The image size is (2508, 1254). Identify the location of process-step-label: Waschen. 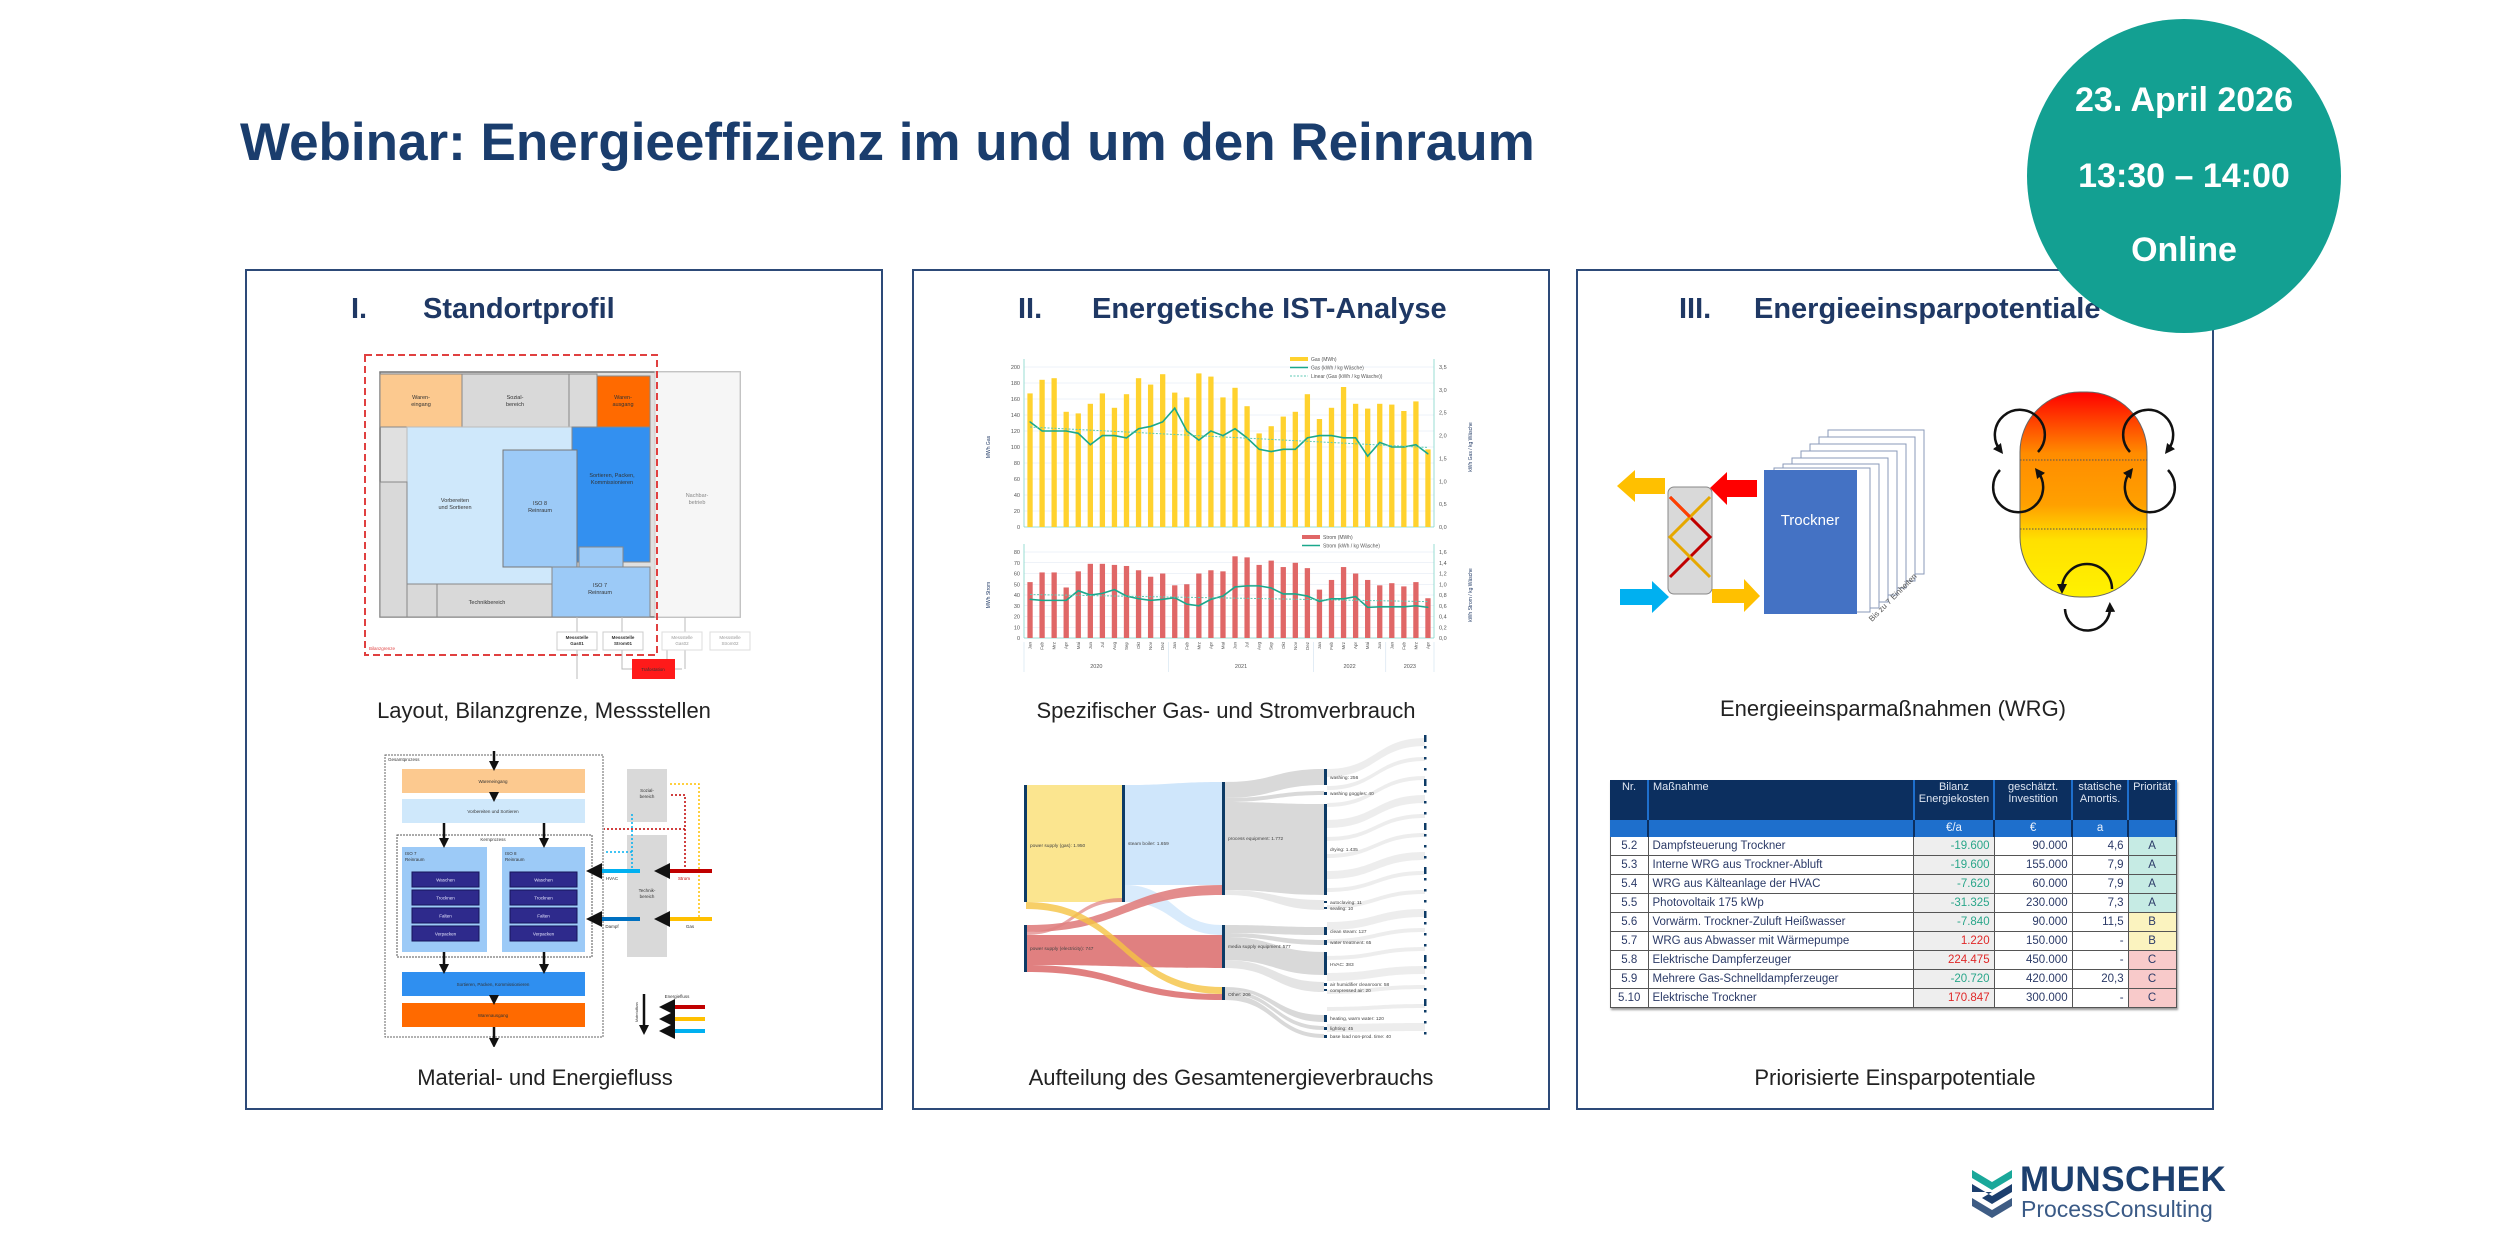
(445, 880).